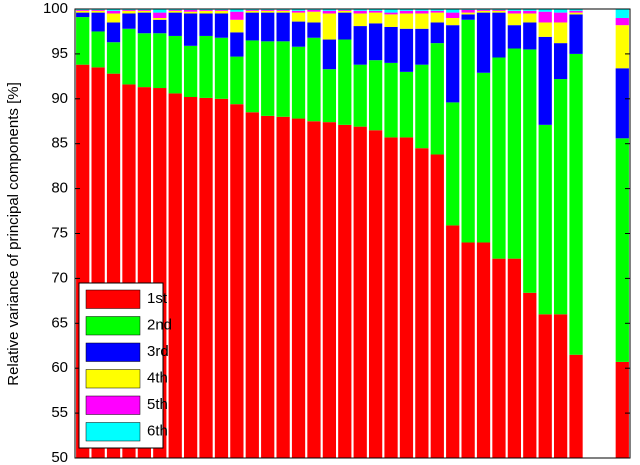  Describe the element at coordinates (159, 325) in the screenshot. I see `legend-label: 2nd` at that location.